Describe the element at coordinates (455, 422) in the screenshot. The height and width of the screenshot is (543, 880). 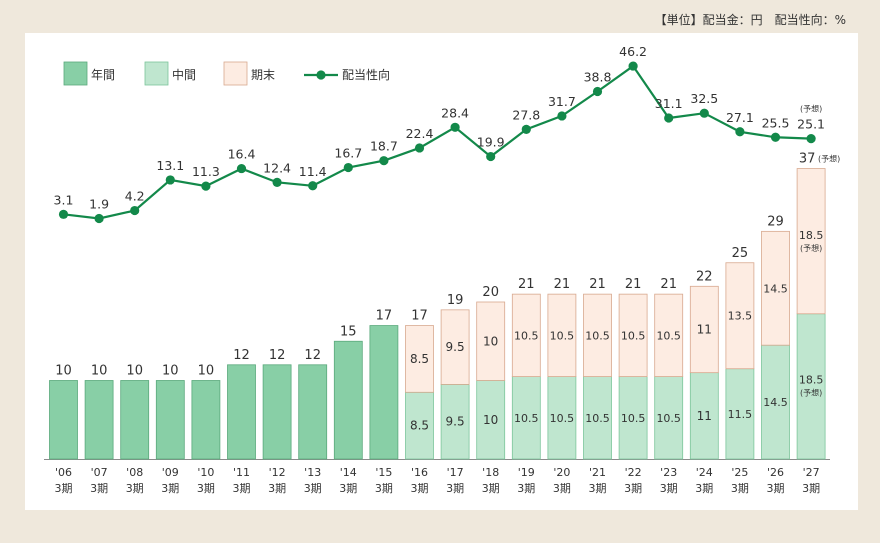
I see `interim-value-label: 9.5` at that location.